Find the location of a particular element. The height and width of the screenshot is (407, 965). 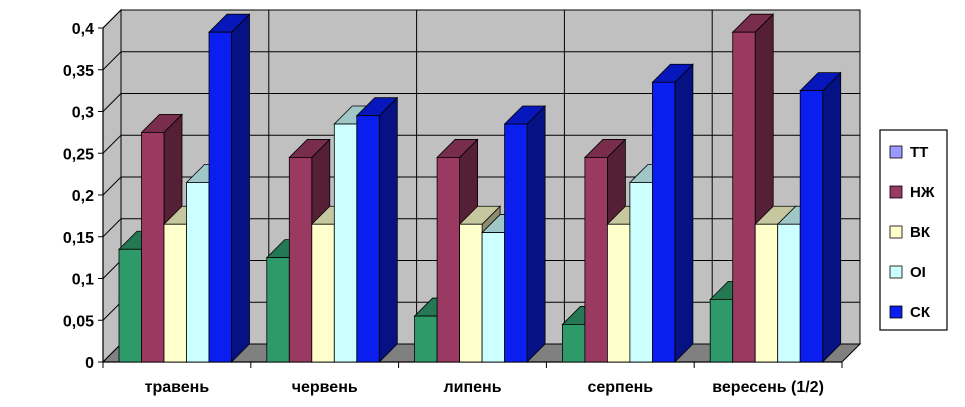

legend-entry: НЖ is located at coordinates (922, 192).